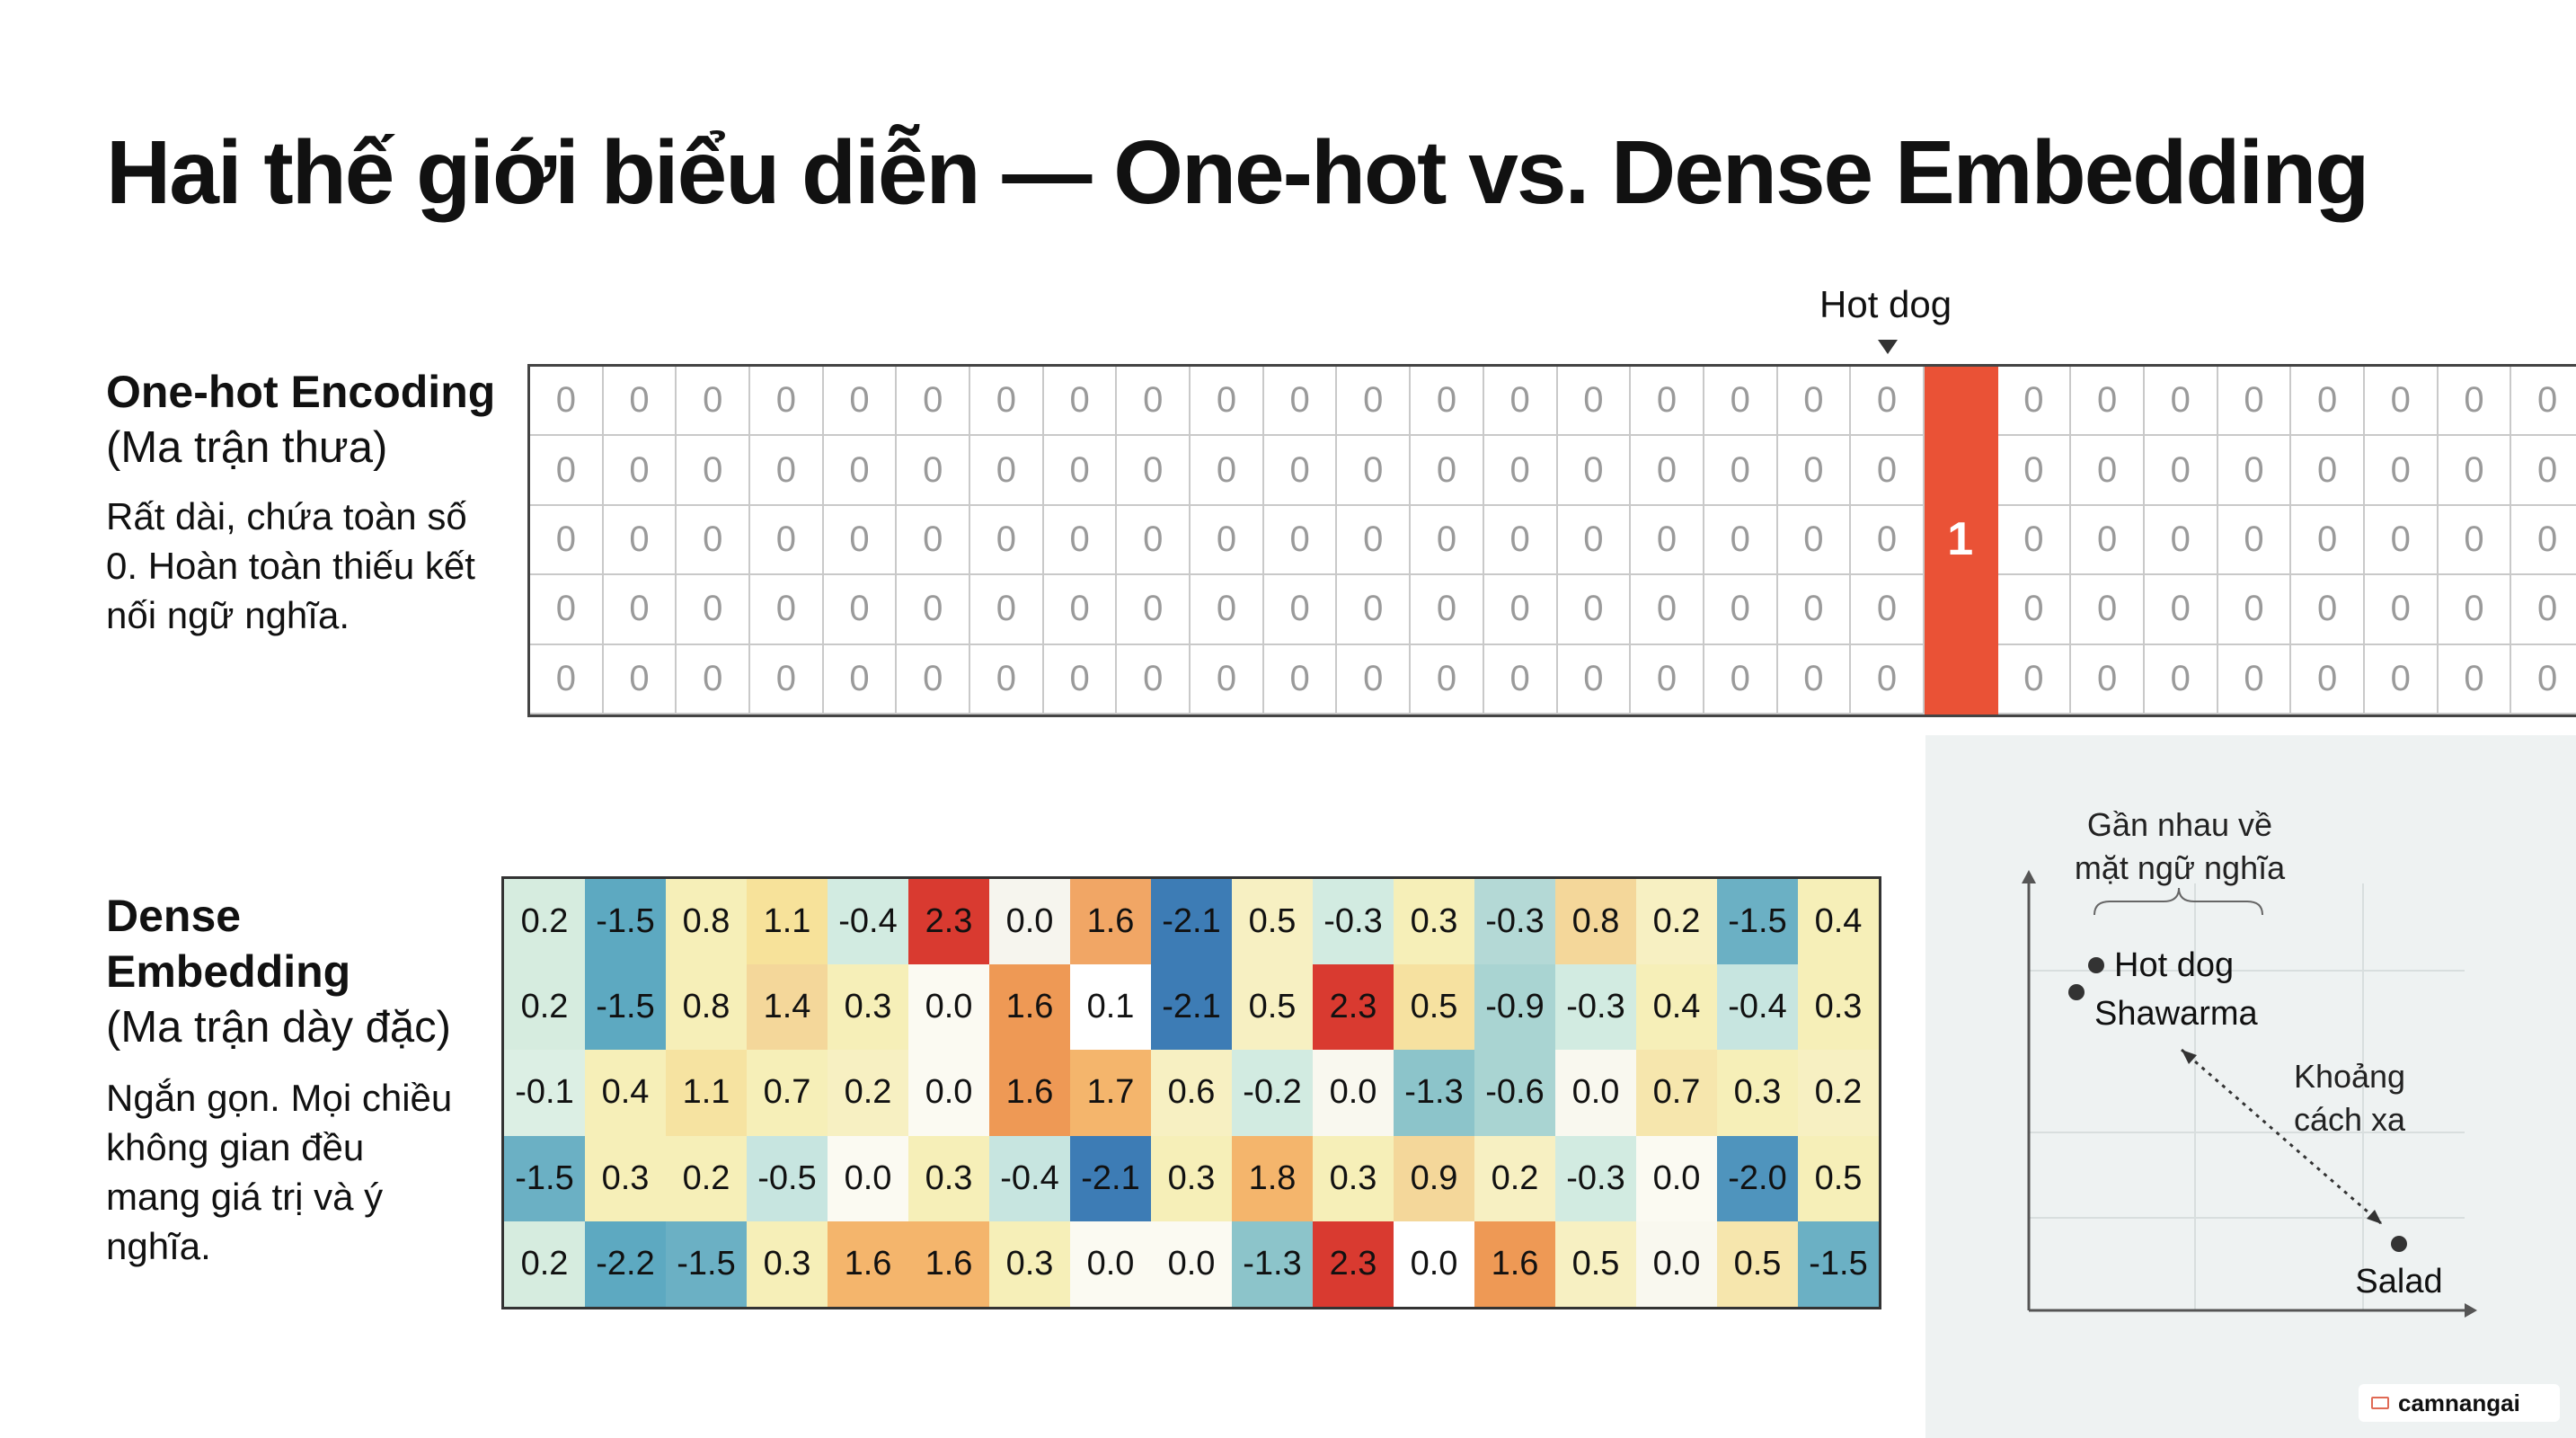 This screenshot has width=2576, height=1438. What do you see at coordinates (1110, 1093) in the screenshot?
I see `dense-cell: 1.7` at bounding box center [1110, 1093].